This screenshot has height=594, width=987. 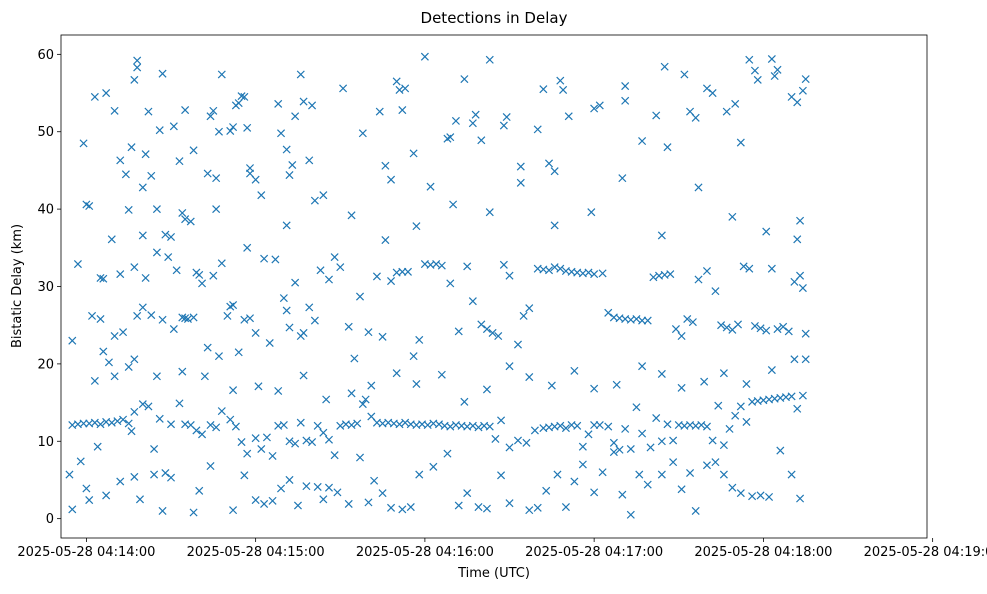 What do you see at coordinates (763, 552) in the screenshot?
I see `x-tick-label: 2025-05-28 04:18:00` at bounding box center [763, 552].